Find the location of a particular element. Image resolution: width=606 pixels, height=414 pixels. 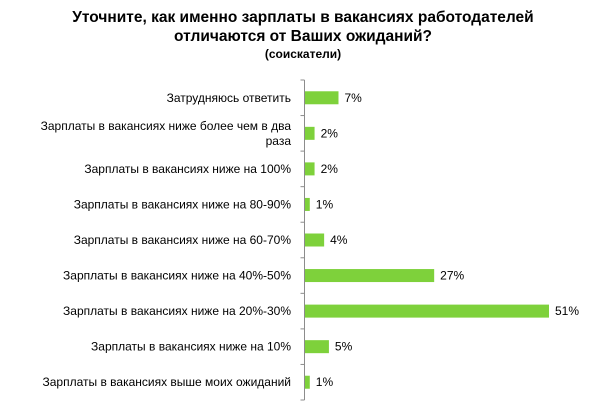

category-label: Зарплаты в вакансиях ниже на 40%-50% is located at coordinates (177, 276).